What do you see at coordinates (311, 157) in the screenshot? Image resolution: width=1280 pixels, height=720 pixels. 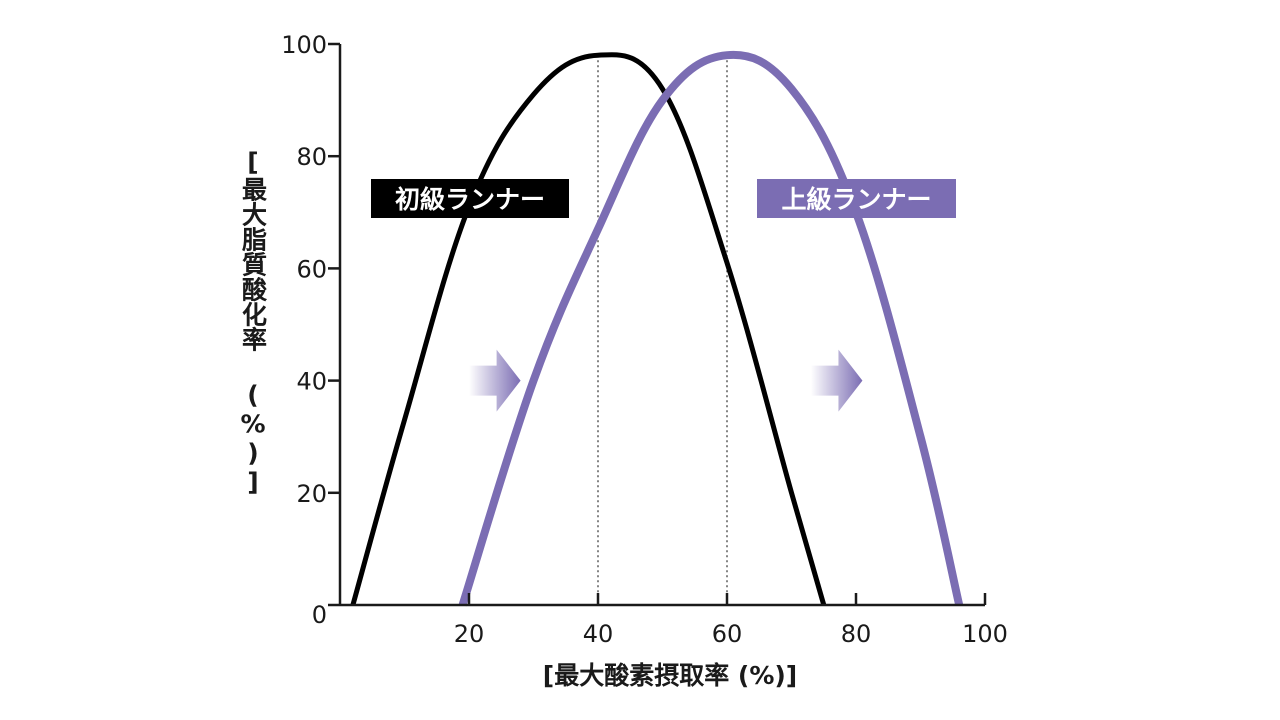 I see `y-tick-label: 80` at bounding box center [311, 157].